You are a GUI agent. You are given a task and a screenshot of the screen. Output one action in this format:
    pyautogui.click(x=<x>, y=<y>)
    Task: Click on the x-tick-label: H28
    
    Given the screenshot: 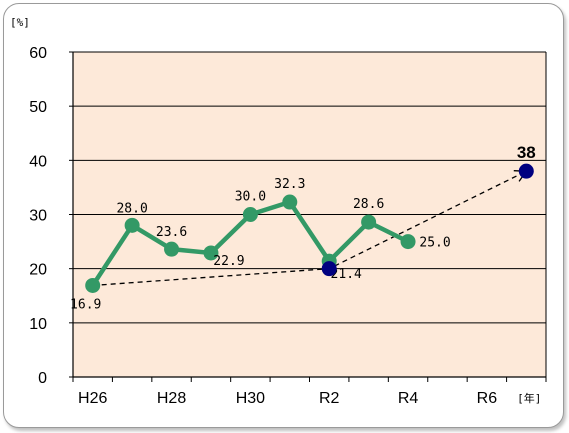 What is the action you would take?
    pyautogui.click(x=171, y=398)
    